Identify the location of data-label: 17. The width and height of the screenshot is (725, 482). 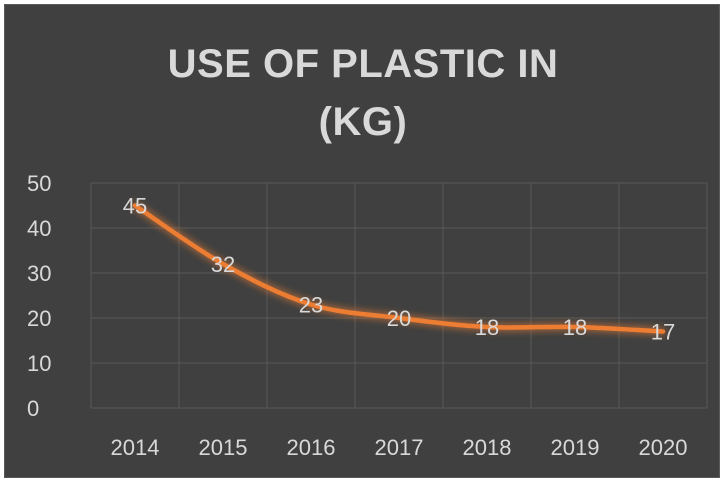
(663, 332).